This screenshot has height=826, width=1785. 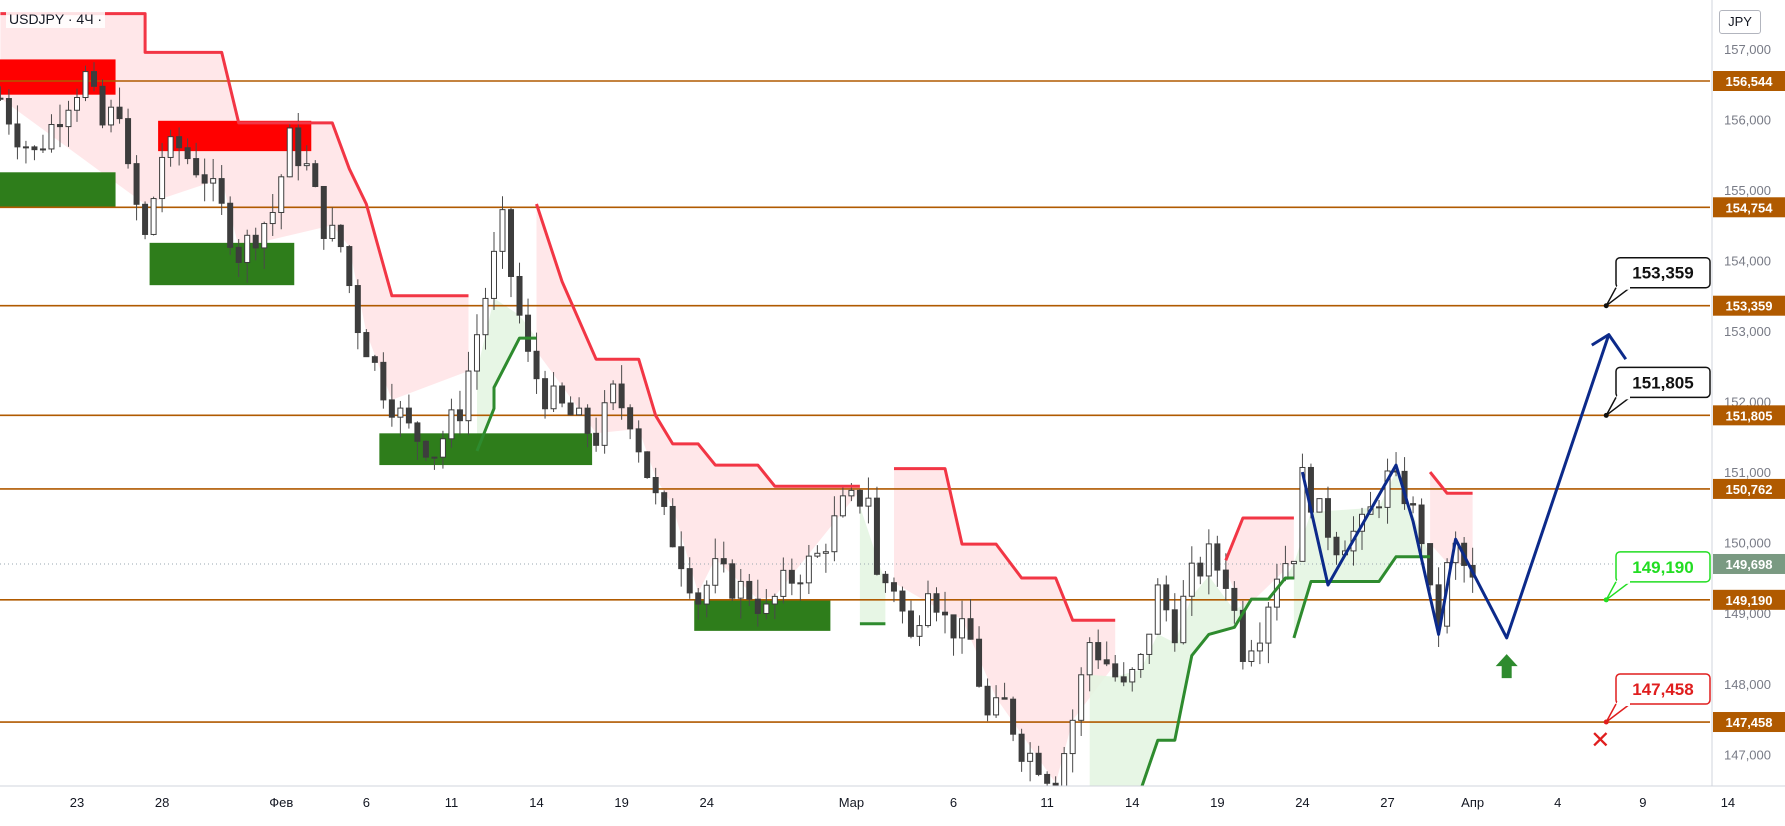 I want to click on projection-path, so click(x=1455, y=487).